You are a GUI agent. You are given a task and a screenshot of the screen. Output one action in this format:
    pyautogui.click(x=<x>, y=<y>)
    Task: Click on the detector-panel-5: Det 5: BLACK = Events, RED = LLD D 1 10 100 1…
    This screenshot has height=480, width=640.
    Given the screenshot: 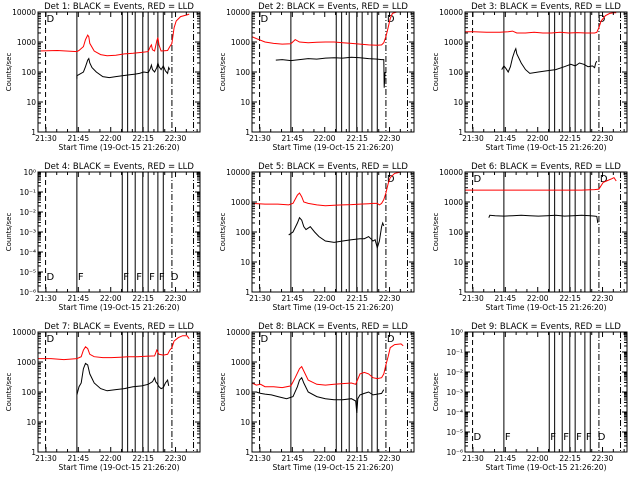 What is the action you would take?
    pyautogui.click(x=317, y=237)
    